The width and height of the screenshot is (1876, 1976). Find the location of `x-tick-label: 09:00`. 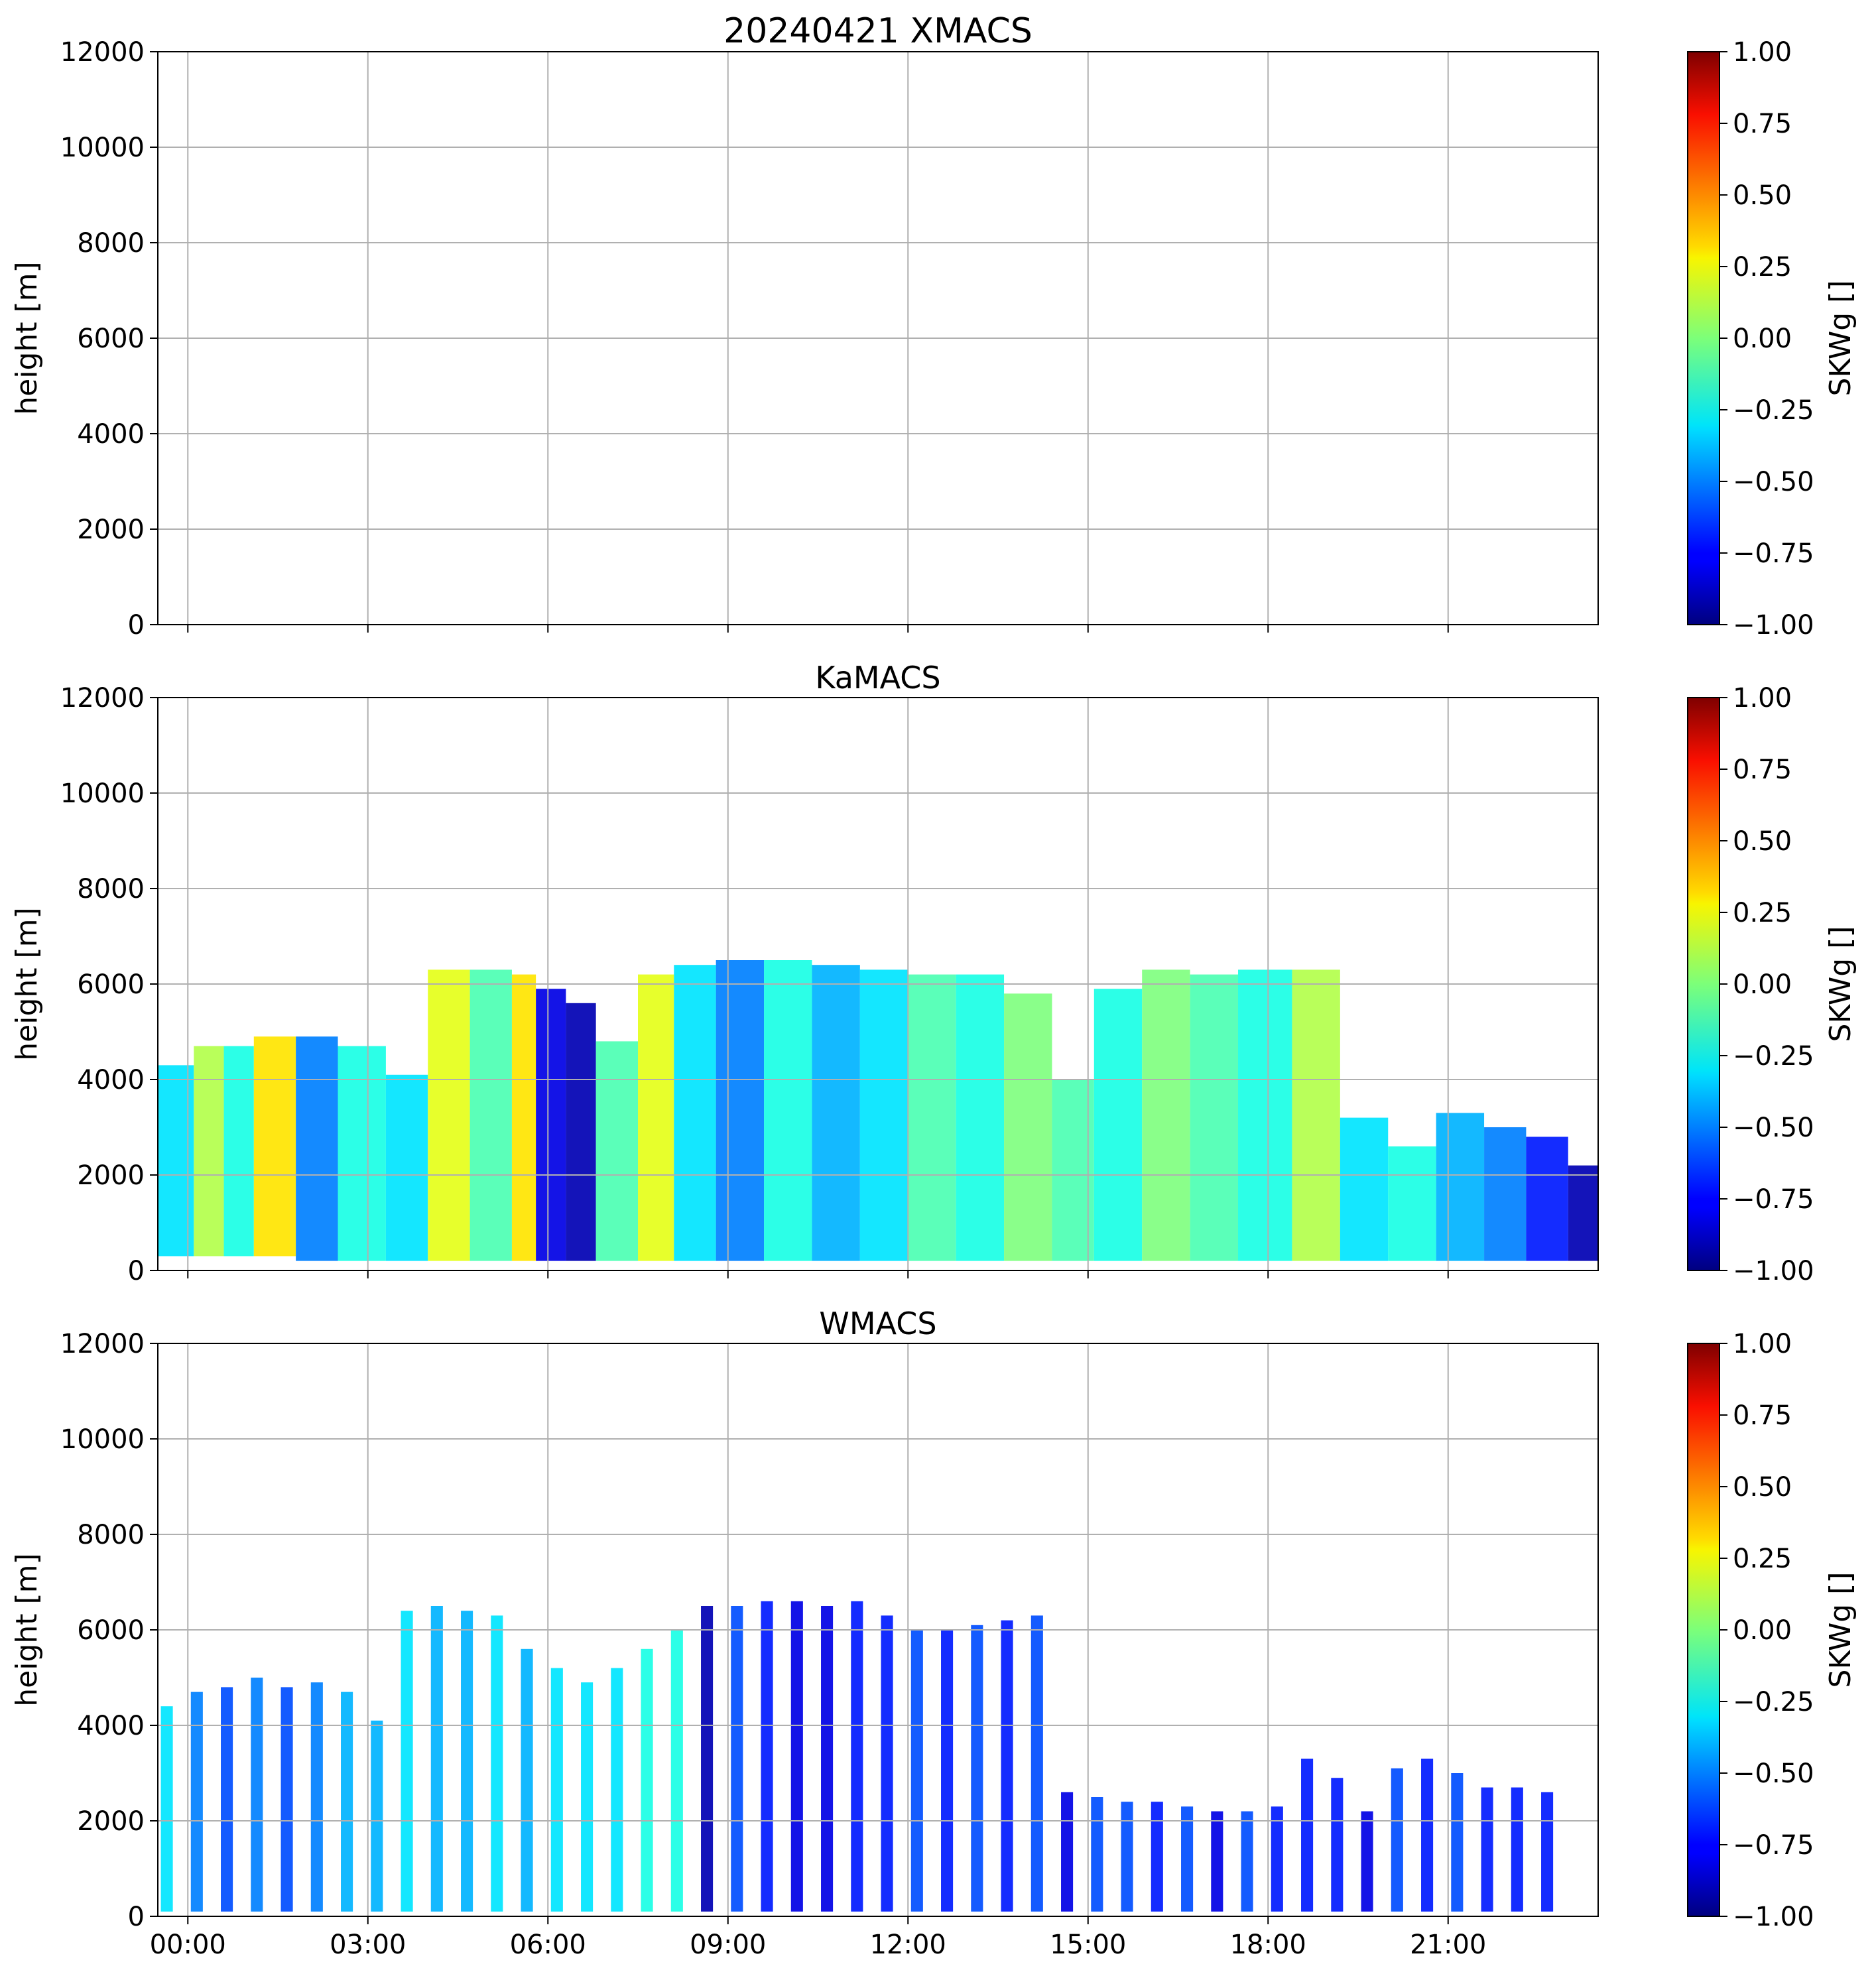

x-tick-label: 09:00 is located at coordinates (728, 1945).